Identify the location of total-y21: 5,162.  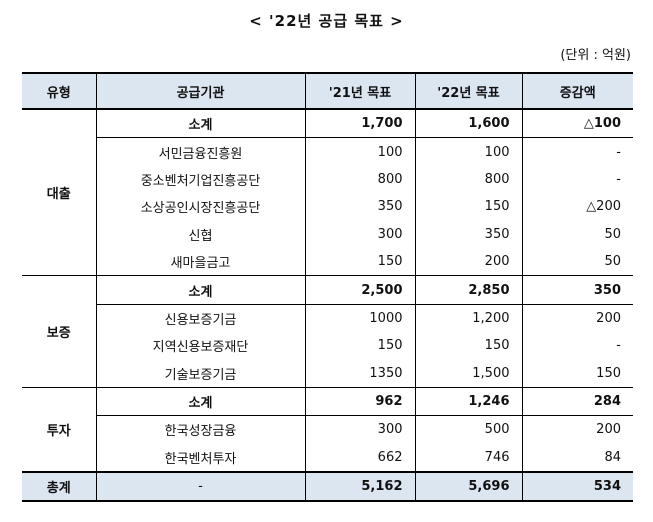
(359, 487).